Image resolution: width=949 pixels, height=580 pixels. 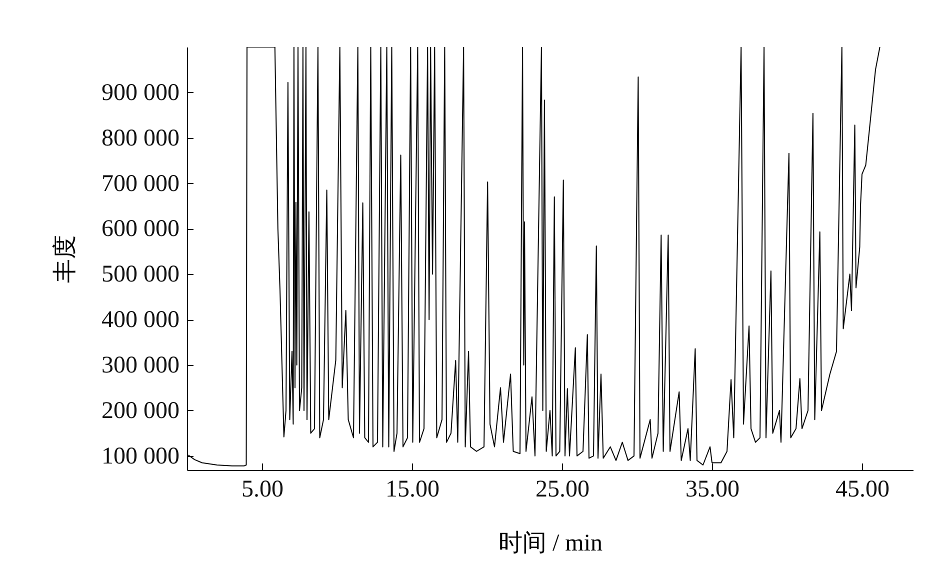 I want to click on y-axis-title: 丰度, so click(x=65, y=259).